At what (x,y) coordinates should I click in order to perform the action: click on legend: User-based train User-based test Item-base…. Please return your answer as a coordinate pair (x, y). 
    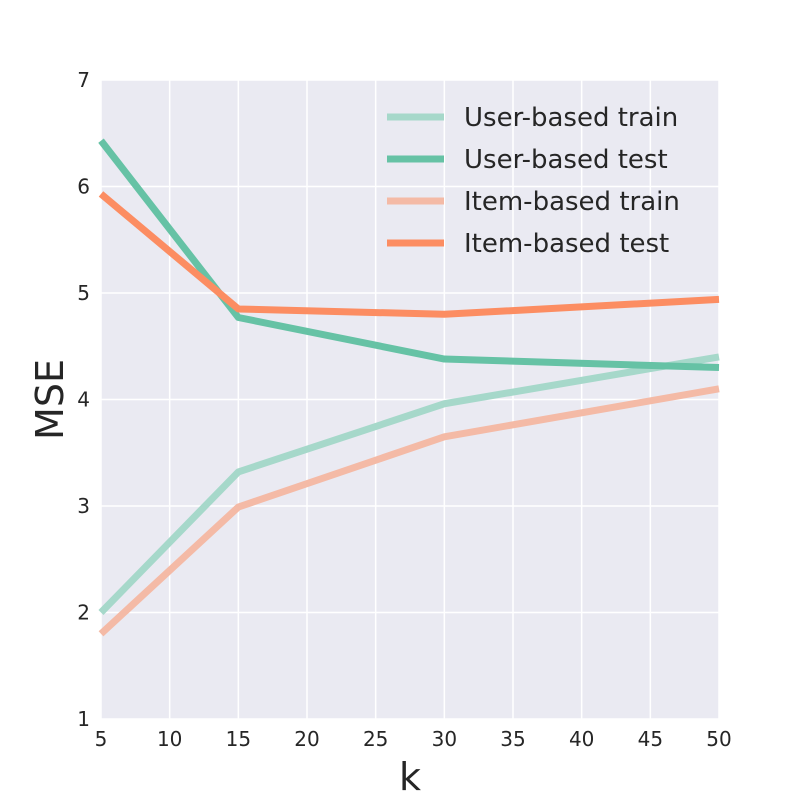
    Looking at the image, I should click on (533, 181).